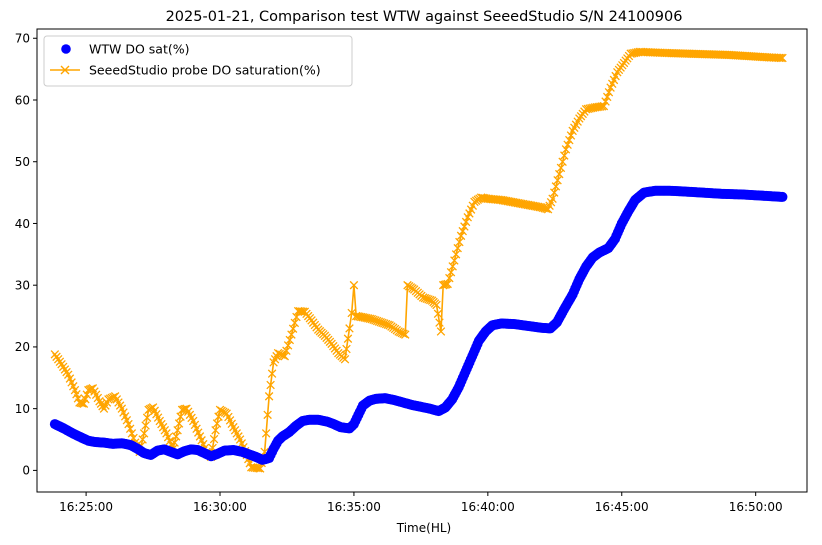  Describe the element at coordinates (622, 507) in the screenshot. I see `x-tick-label: 16:45:00` at that location.